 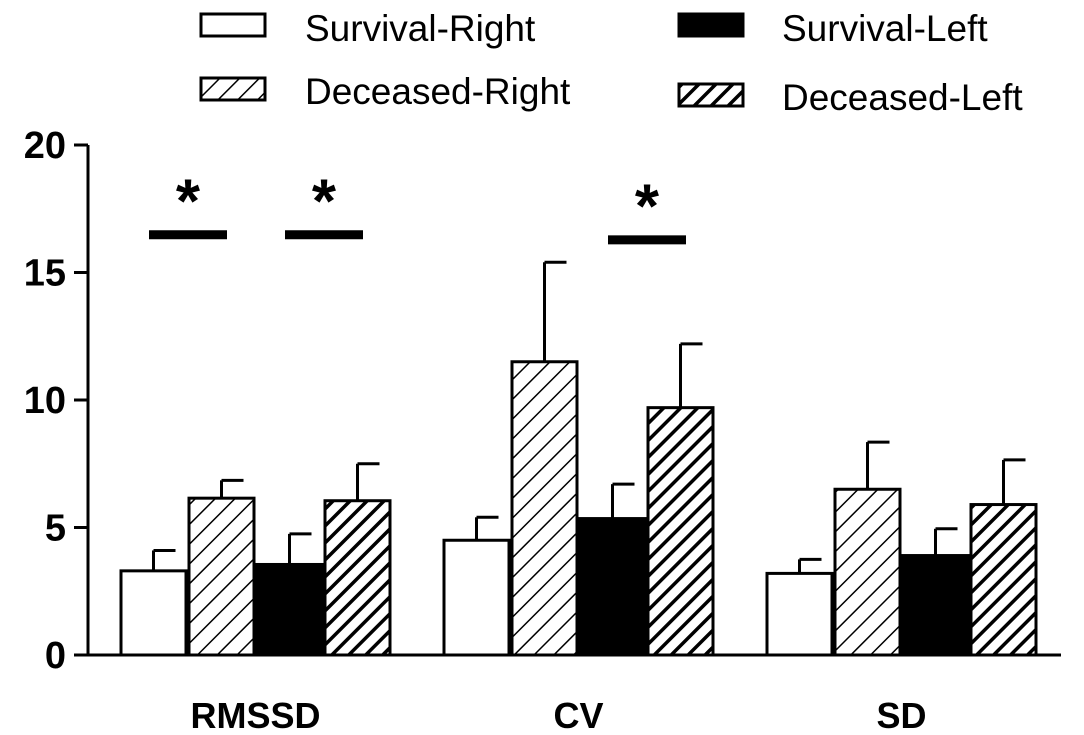 What do you see at coordinates (885, 28) in the screenshot?
I see `legend-label: Survival-Left` at bounding box center [885, 28].